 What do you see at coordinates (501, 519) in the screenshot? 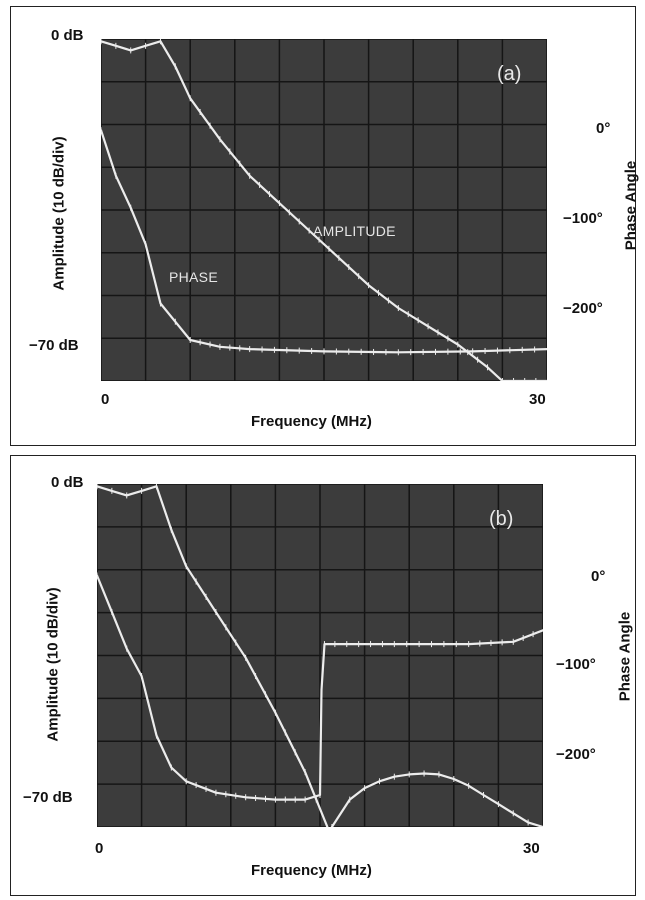
I see `panel-tag: (b)` at bounding box center [501, 519].